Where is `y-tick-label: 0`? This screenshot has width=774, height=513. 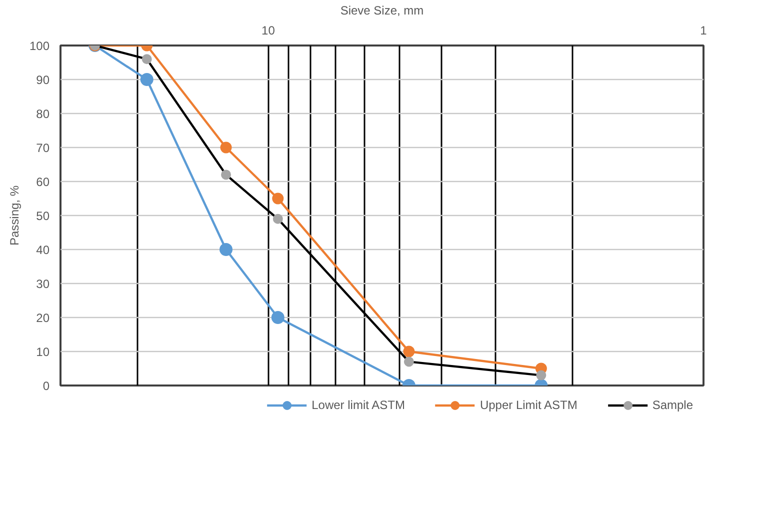 y-tick-label: 0 is located at coordinates (46, 386).